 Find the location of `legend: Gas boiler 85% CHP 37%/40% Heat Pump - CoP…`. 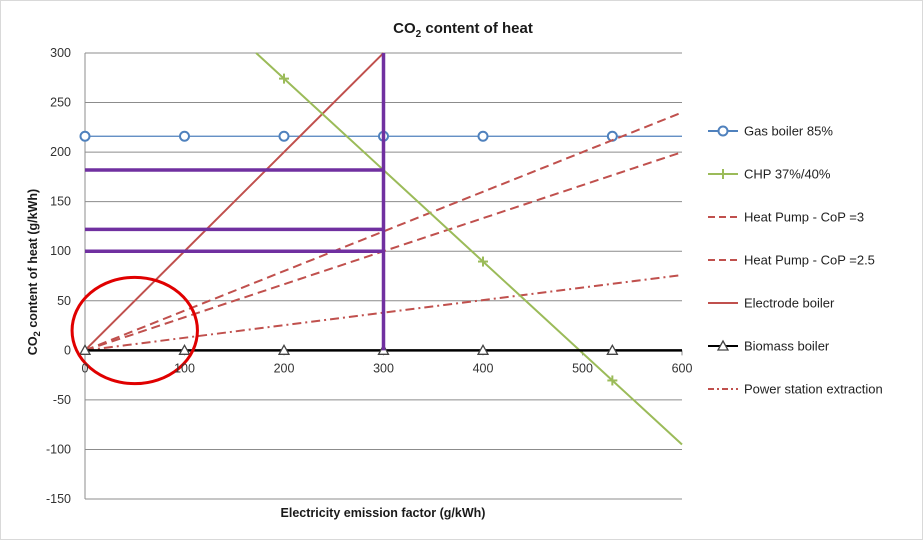

legend: Gas boiler 85% CHP 37%/40% Heat Pump - CoP… is located at coordinates (795, 260).